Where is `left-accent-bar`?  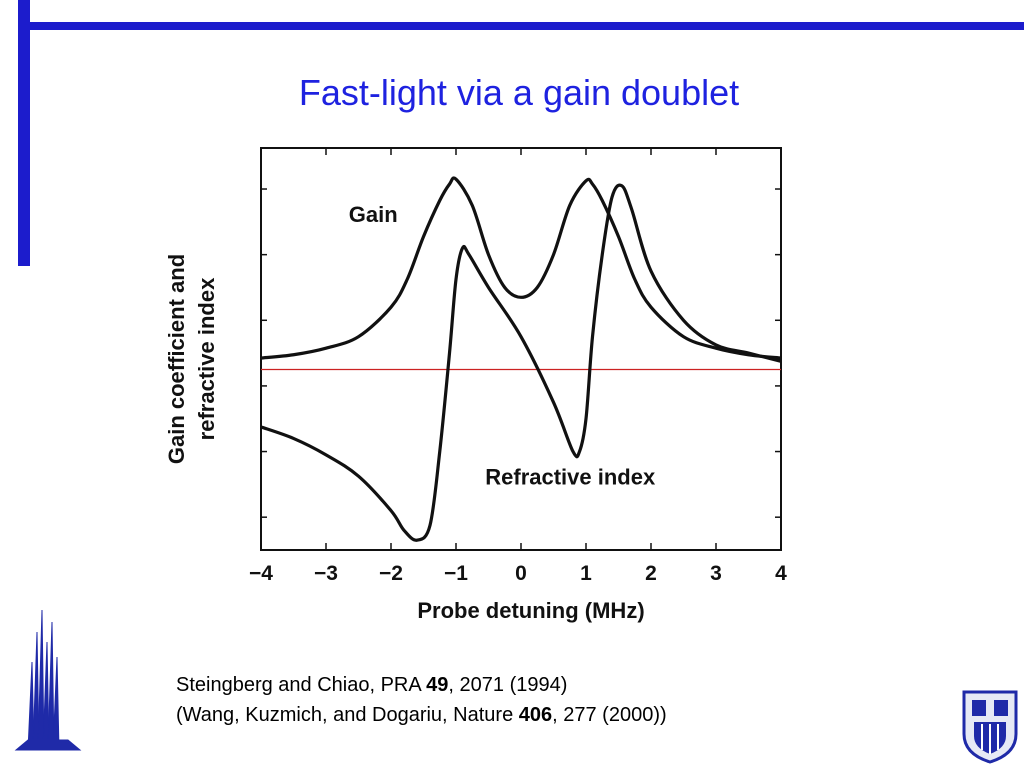
left-accent-bar is located at coordinates (24, 133).